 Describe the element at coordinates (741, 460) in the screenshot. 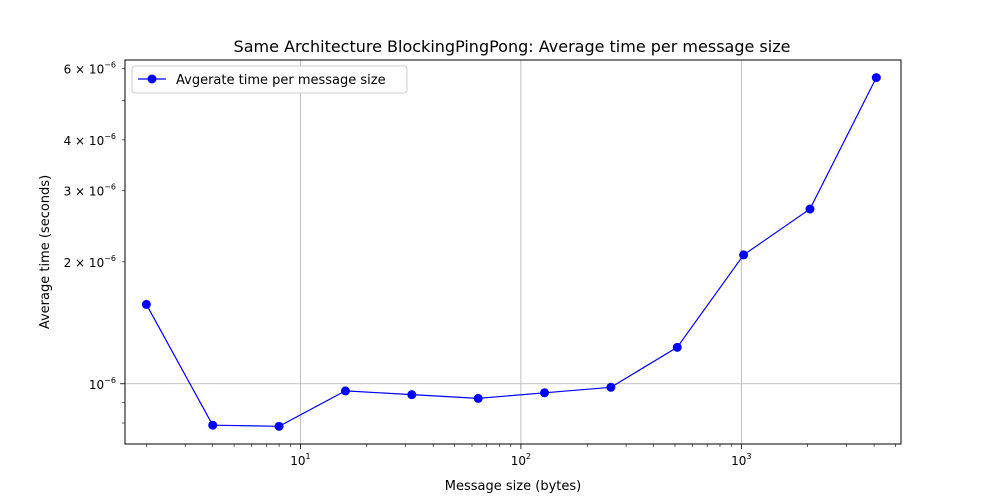

I see `x-tick-label: 10³` at that location.